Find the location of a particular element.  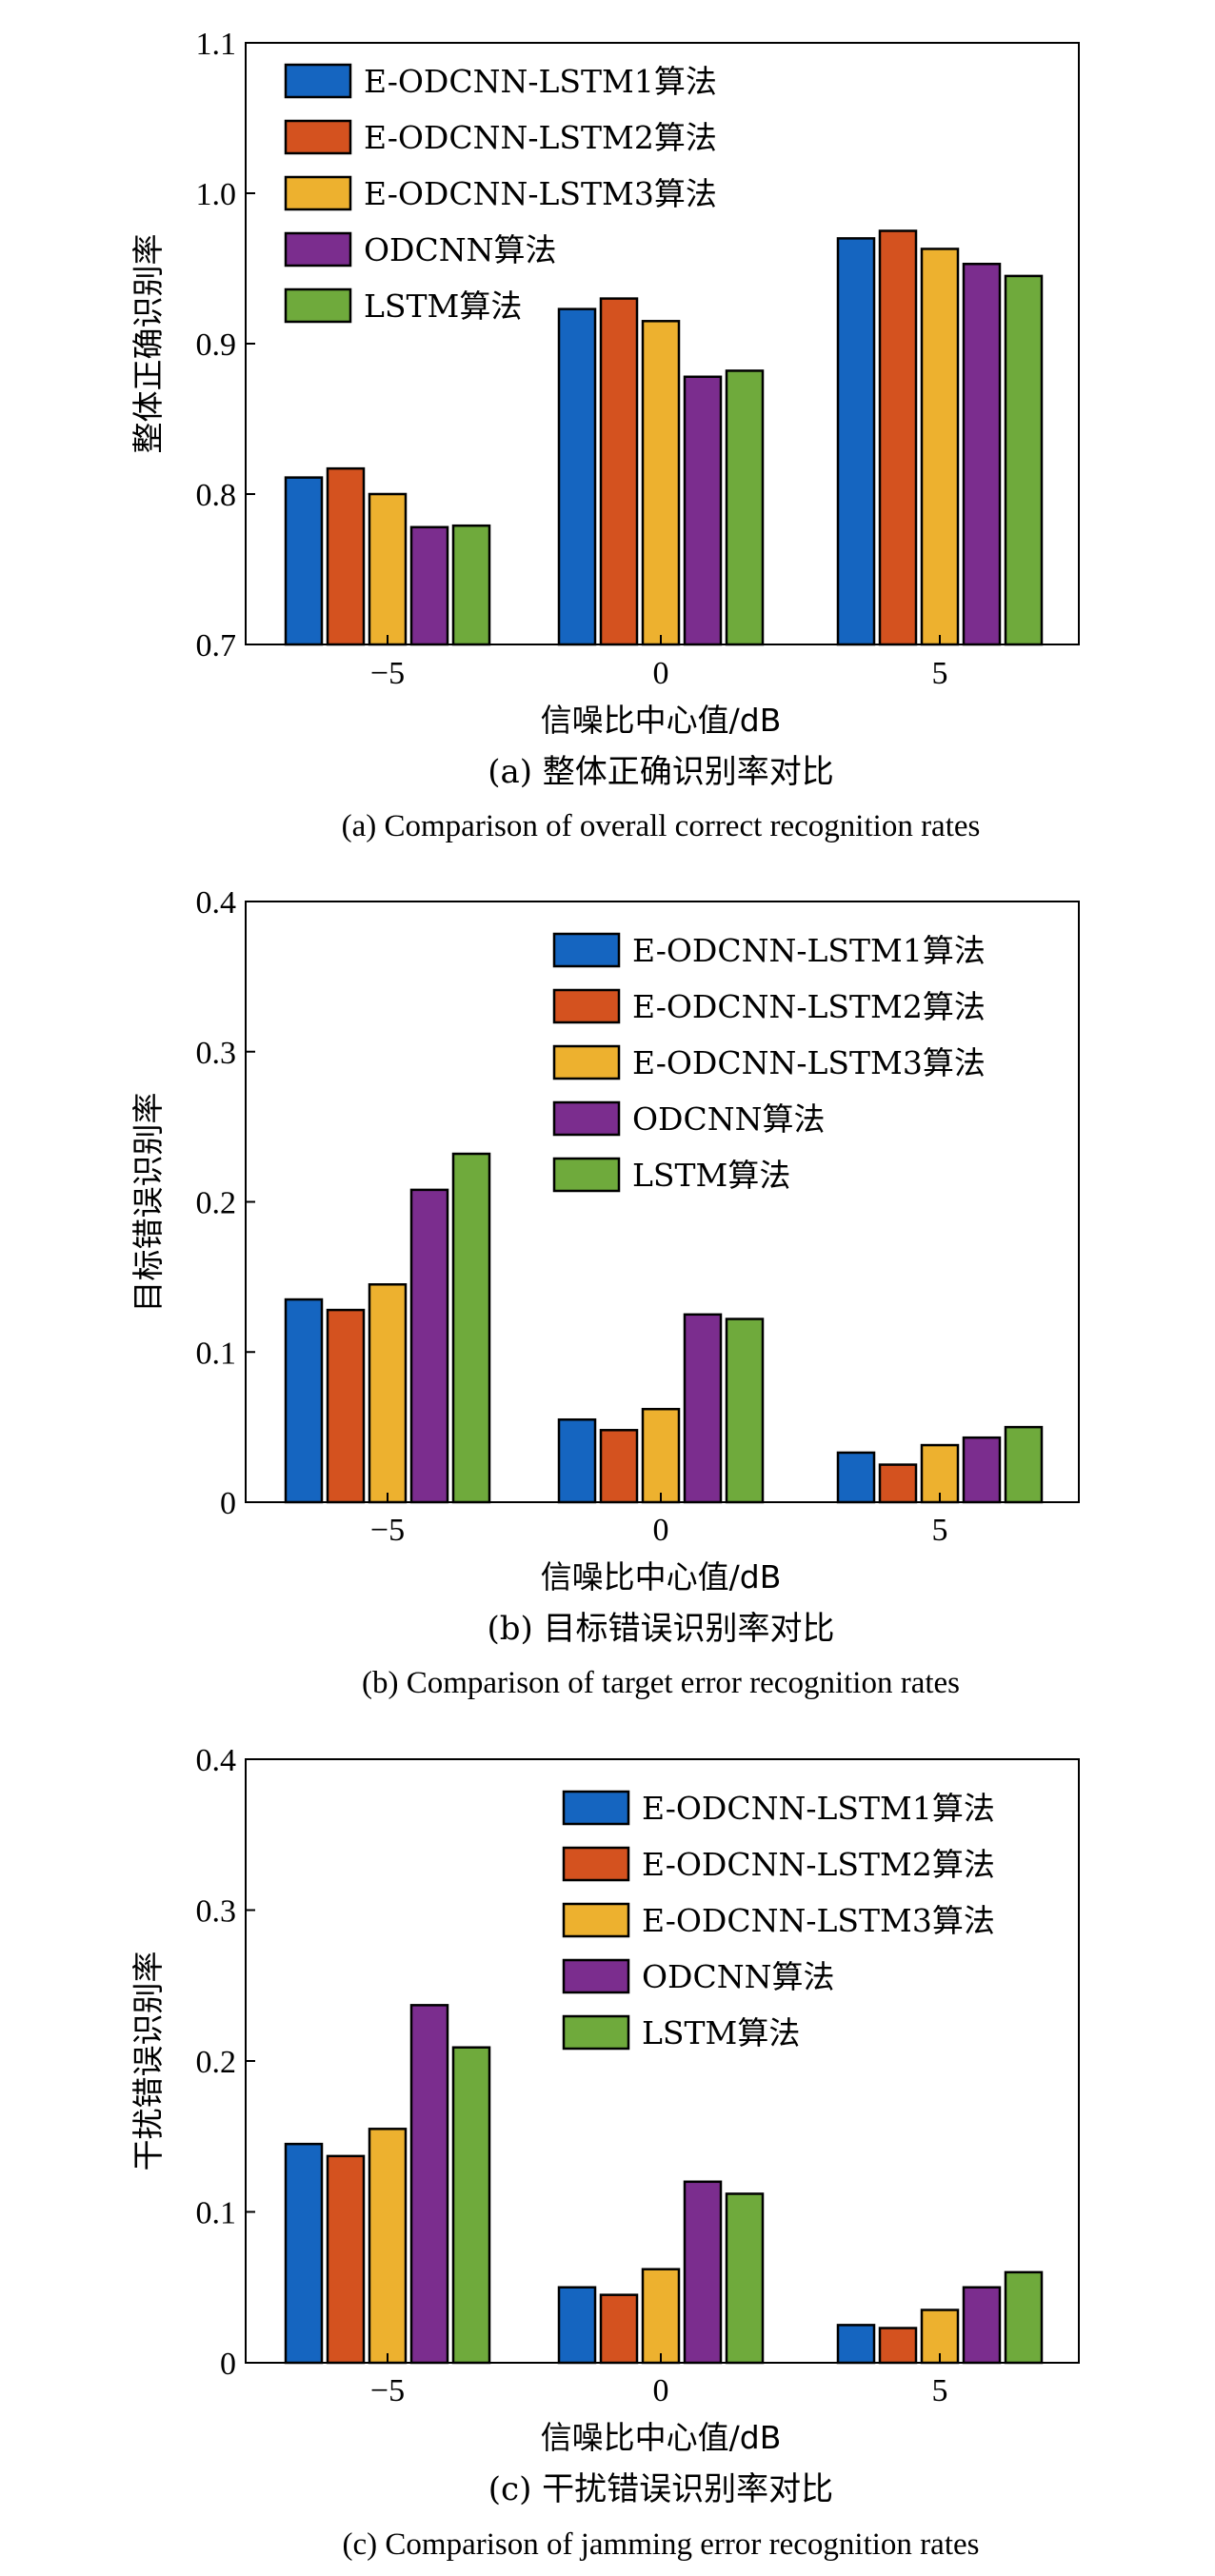

caption-cn: (c) 干扰错误识别率对比 is located at coordinates (660, 2489).